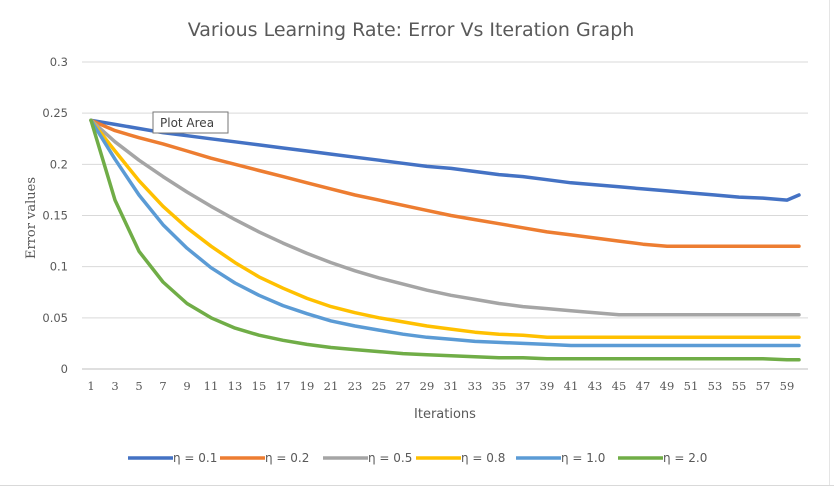 The width and height of the screenshot is (834, 499). Describe the element at coordinates (403, 386) in the screenshot. I see `x-tick-label: 27` at that location.